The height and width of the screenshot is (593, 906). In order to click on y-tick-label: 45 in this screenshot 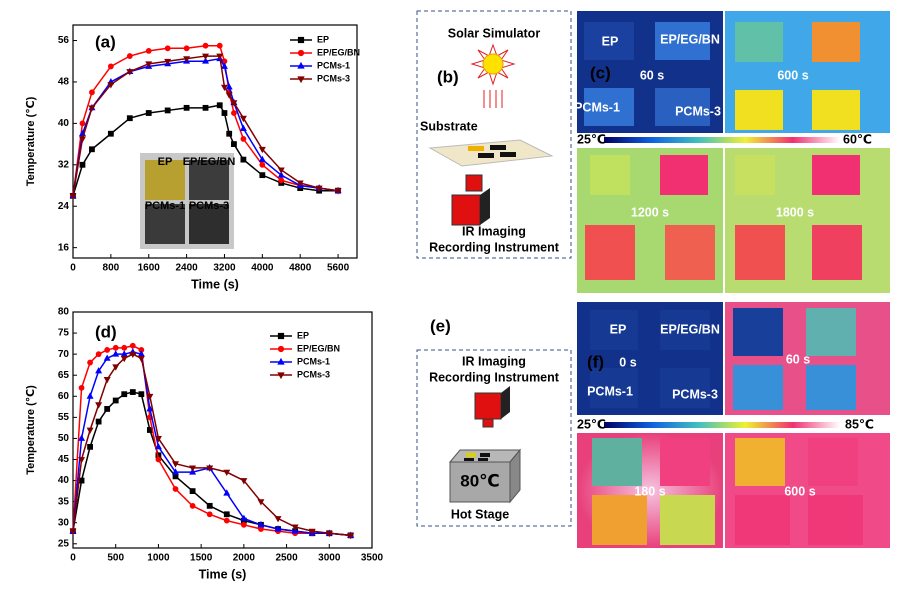, I will do `click(64, 459)`.